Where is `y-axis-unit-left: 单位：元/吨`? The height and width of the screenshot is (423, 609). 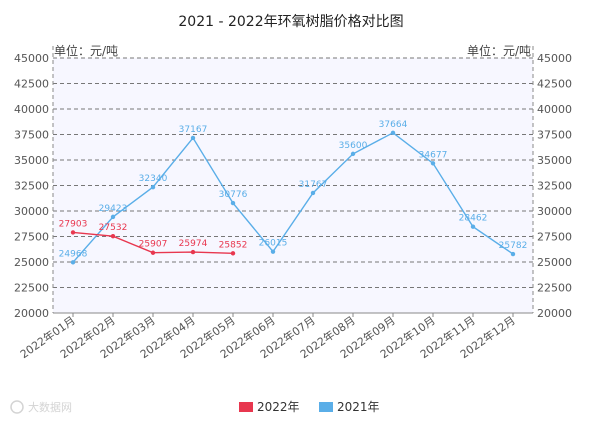 y-axis-unit-left: 单位：元/吨 is located at coordinates (86, 50).